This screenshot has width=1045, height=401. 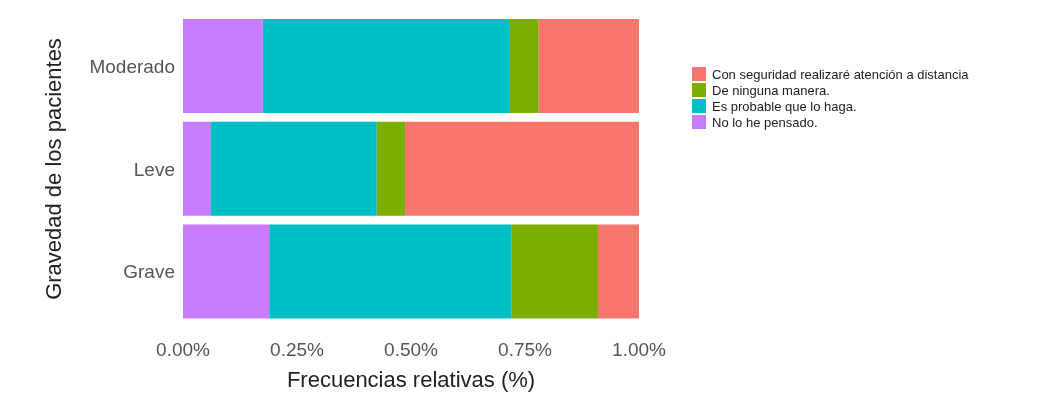 What do you see at coordinates (784, 106) in the screenshot?
I see `legend-label: Es probable que lo haga.` at bounding box center [784, 106].